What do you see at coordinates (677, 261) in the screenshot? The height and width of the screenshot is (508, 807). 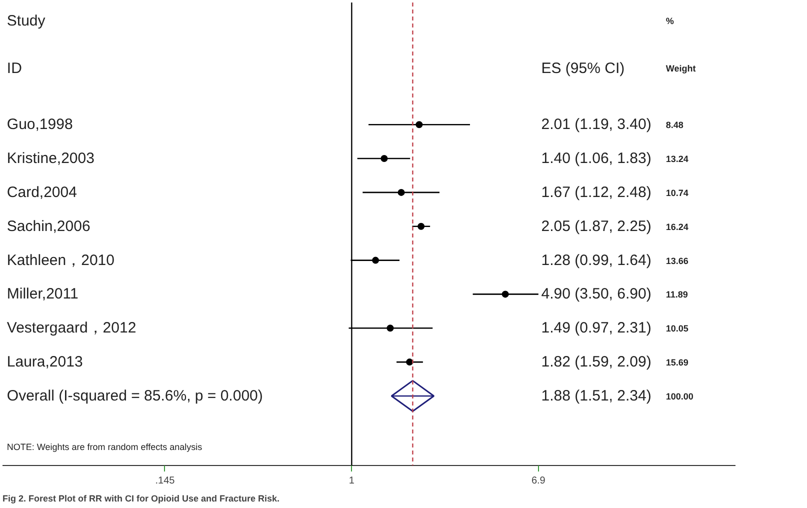 I see `annotation: 13.66` at bounding box center [677, 261].